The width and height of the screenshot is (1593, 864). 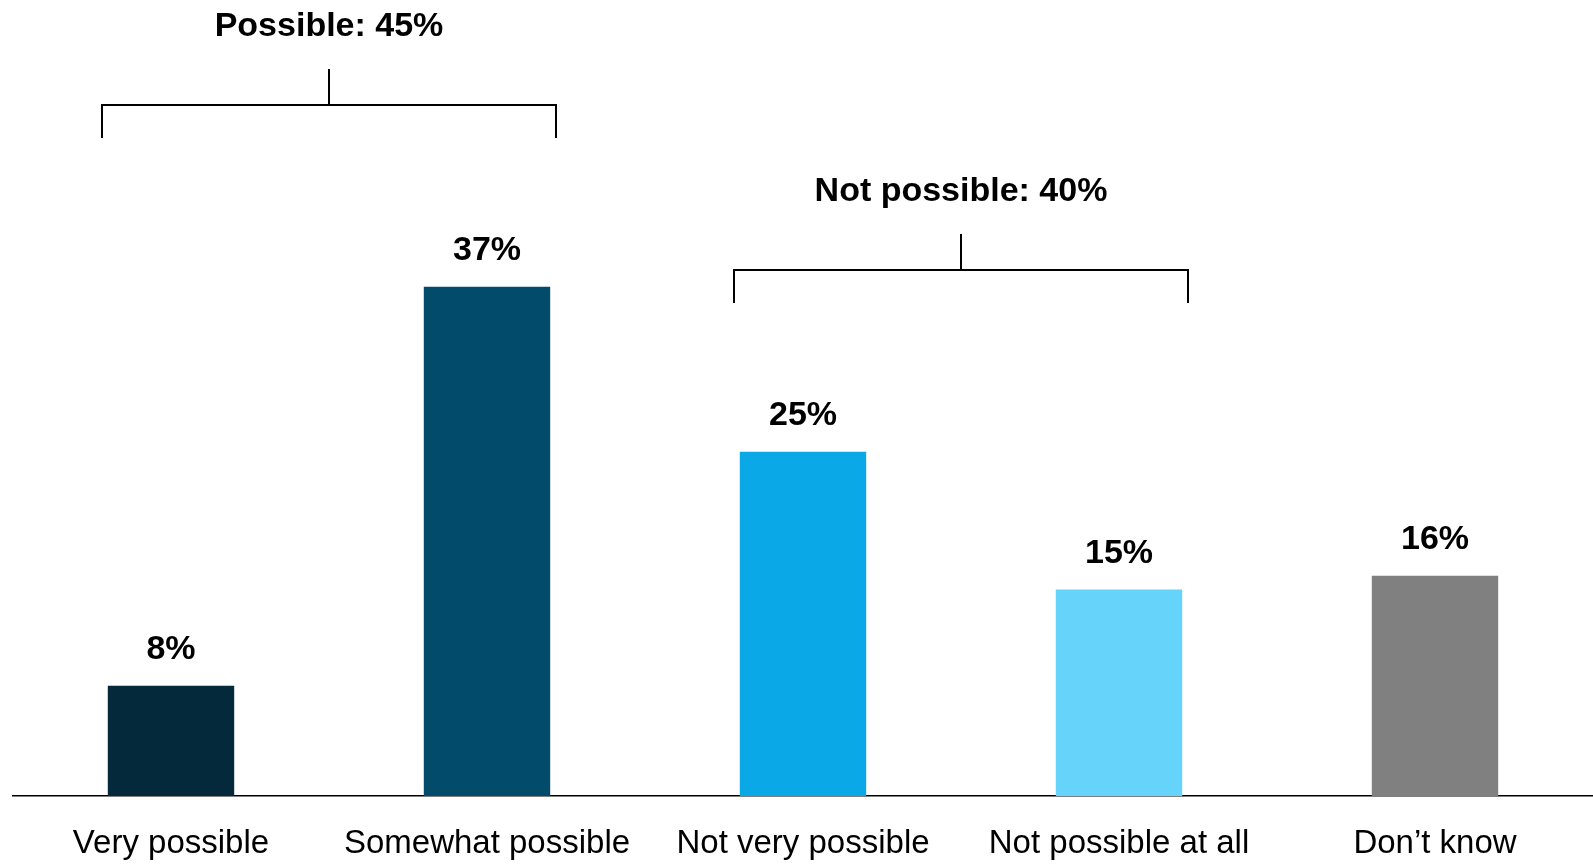 What do you see at coordinates (329, 24) in the screenshot?
I see `text: Possible: 45%` at bounding box center [329, 24].